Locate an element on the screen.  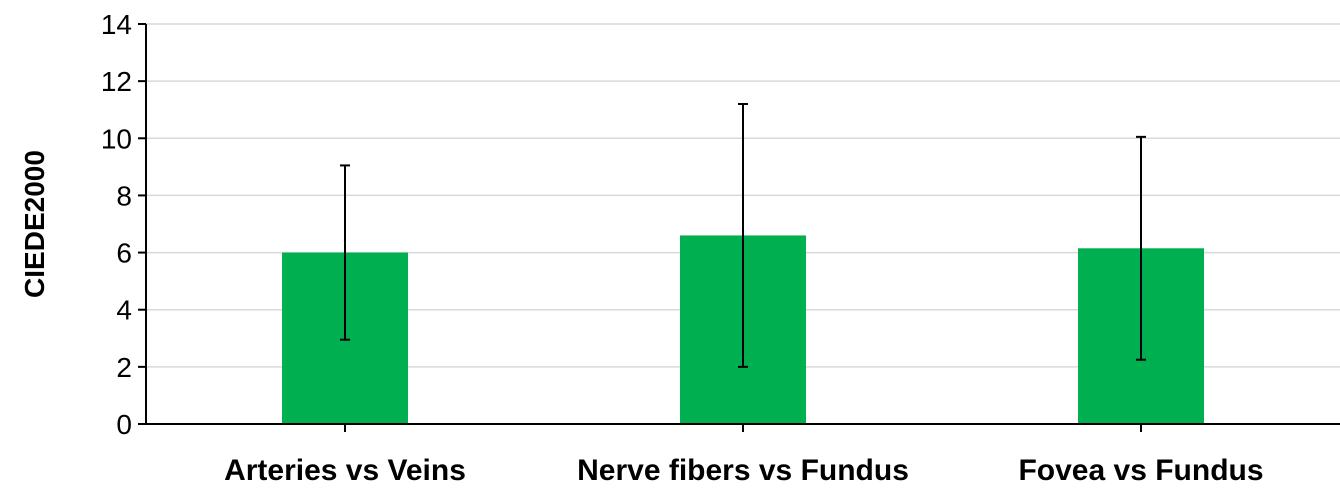
y-tick-label: 4 is located at coordinates (124, 310).